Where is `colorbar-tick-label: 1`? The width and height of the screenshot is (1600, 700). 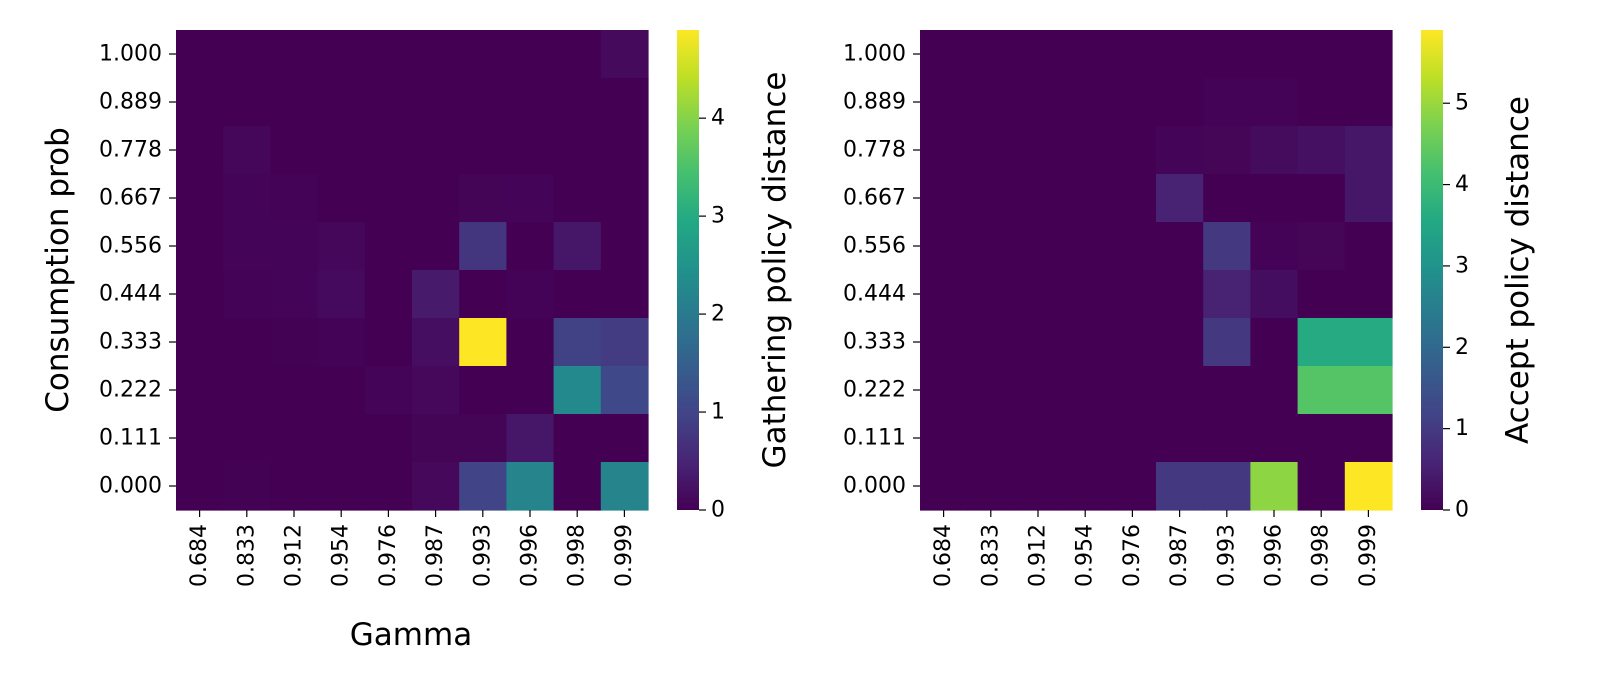
colorbar-tick-label: 1 is located at coordinates (1462, 428).